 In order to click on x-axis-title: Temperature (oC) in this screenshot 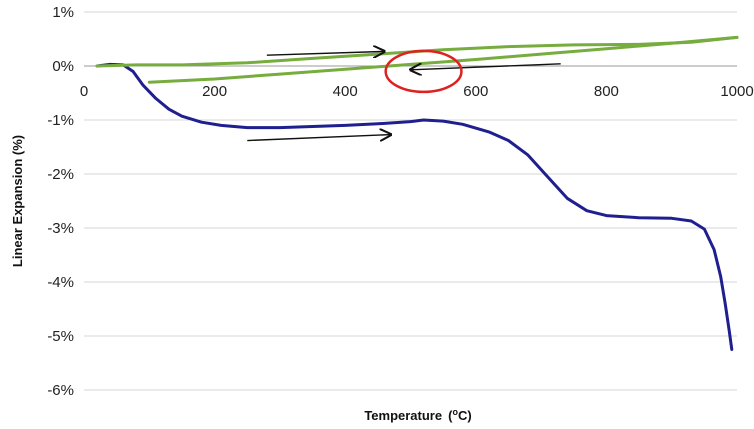, I will do `click(417, 415)`.